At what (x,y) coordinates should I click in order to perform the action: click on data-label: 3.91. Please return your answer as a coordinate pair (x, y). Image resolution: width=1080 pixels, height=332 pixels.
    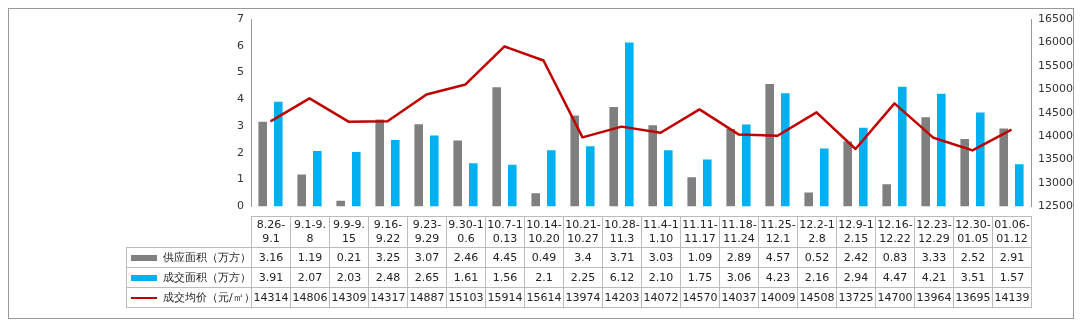
    Looking at the image, I should click on (271, 277).